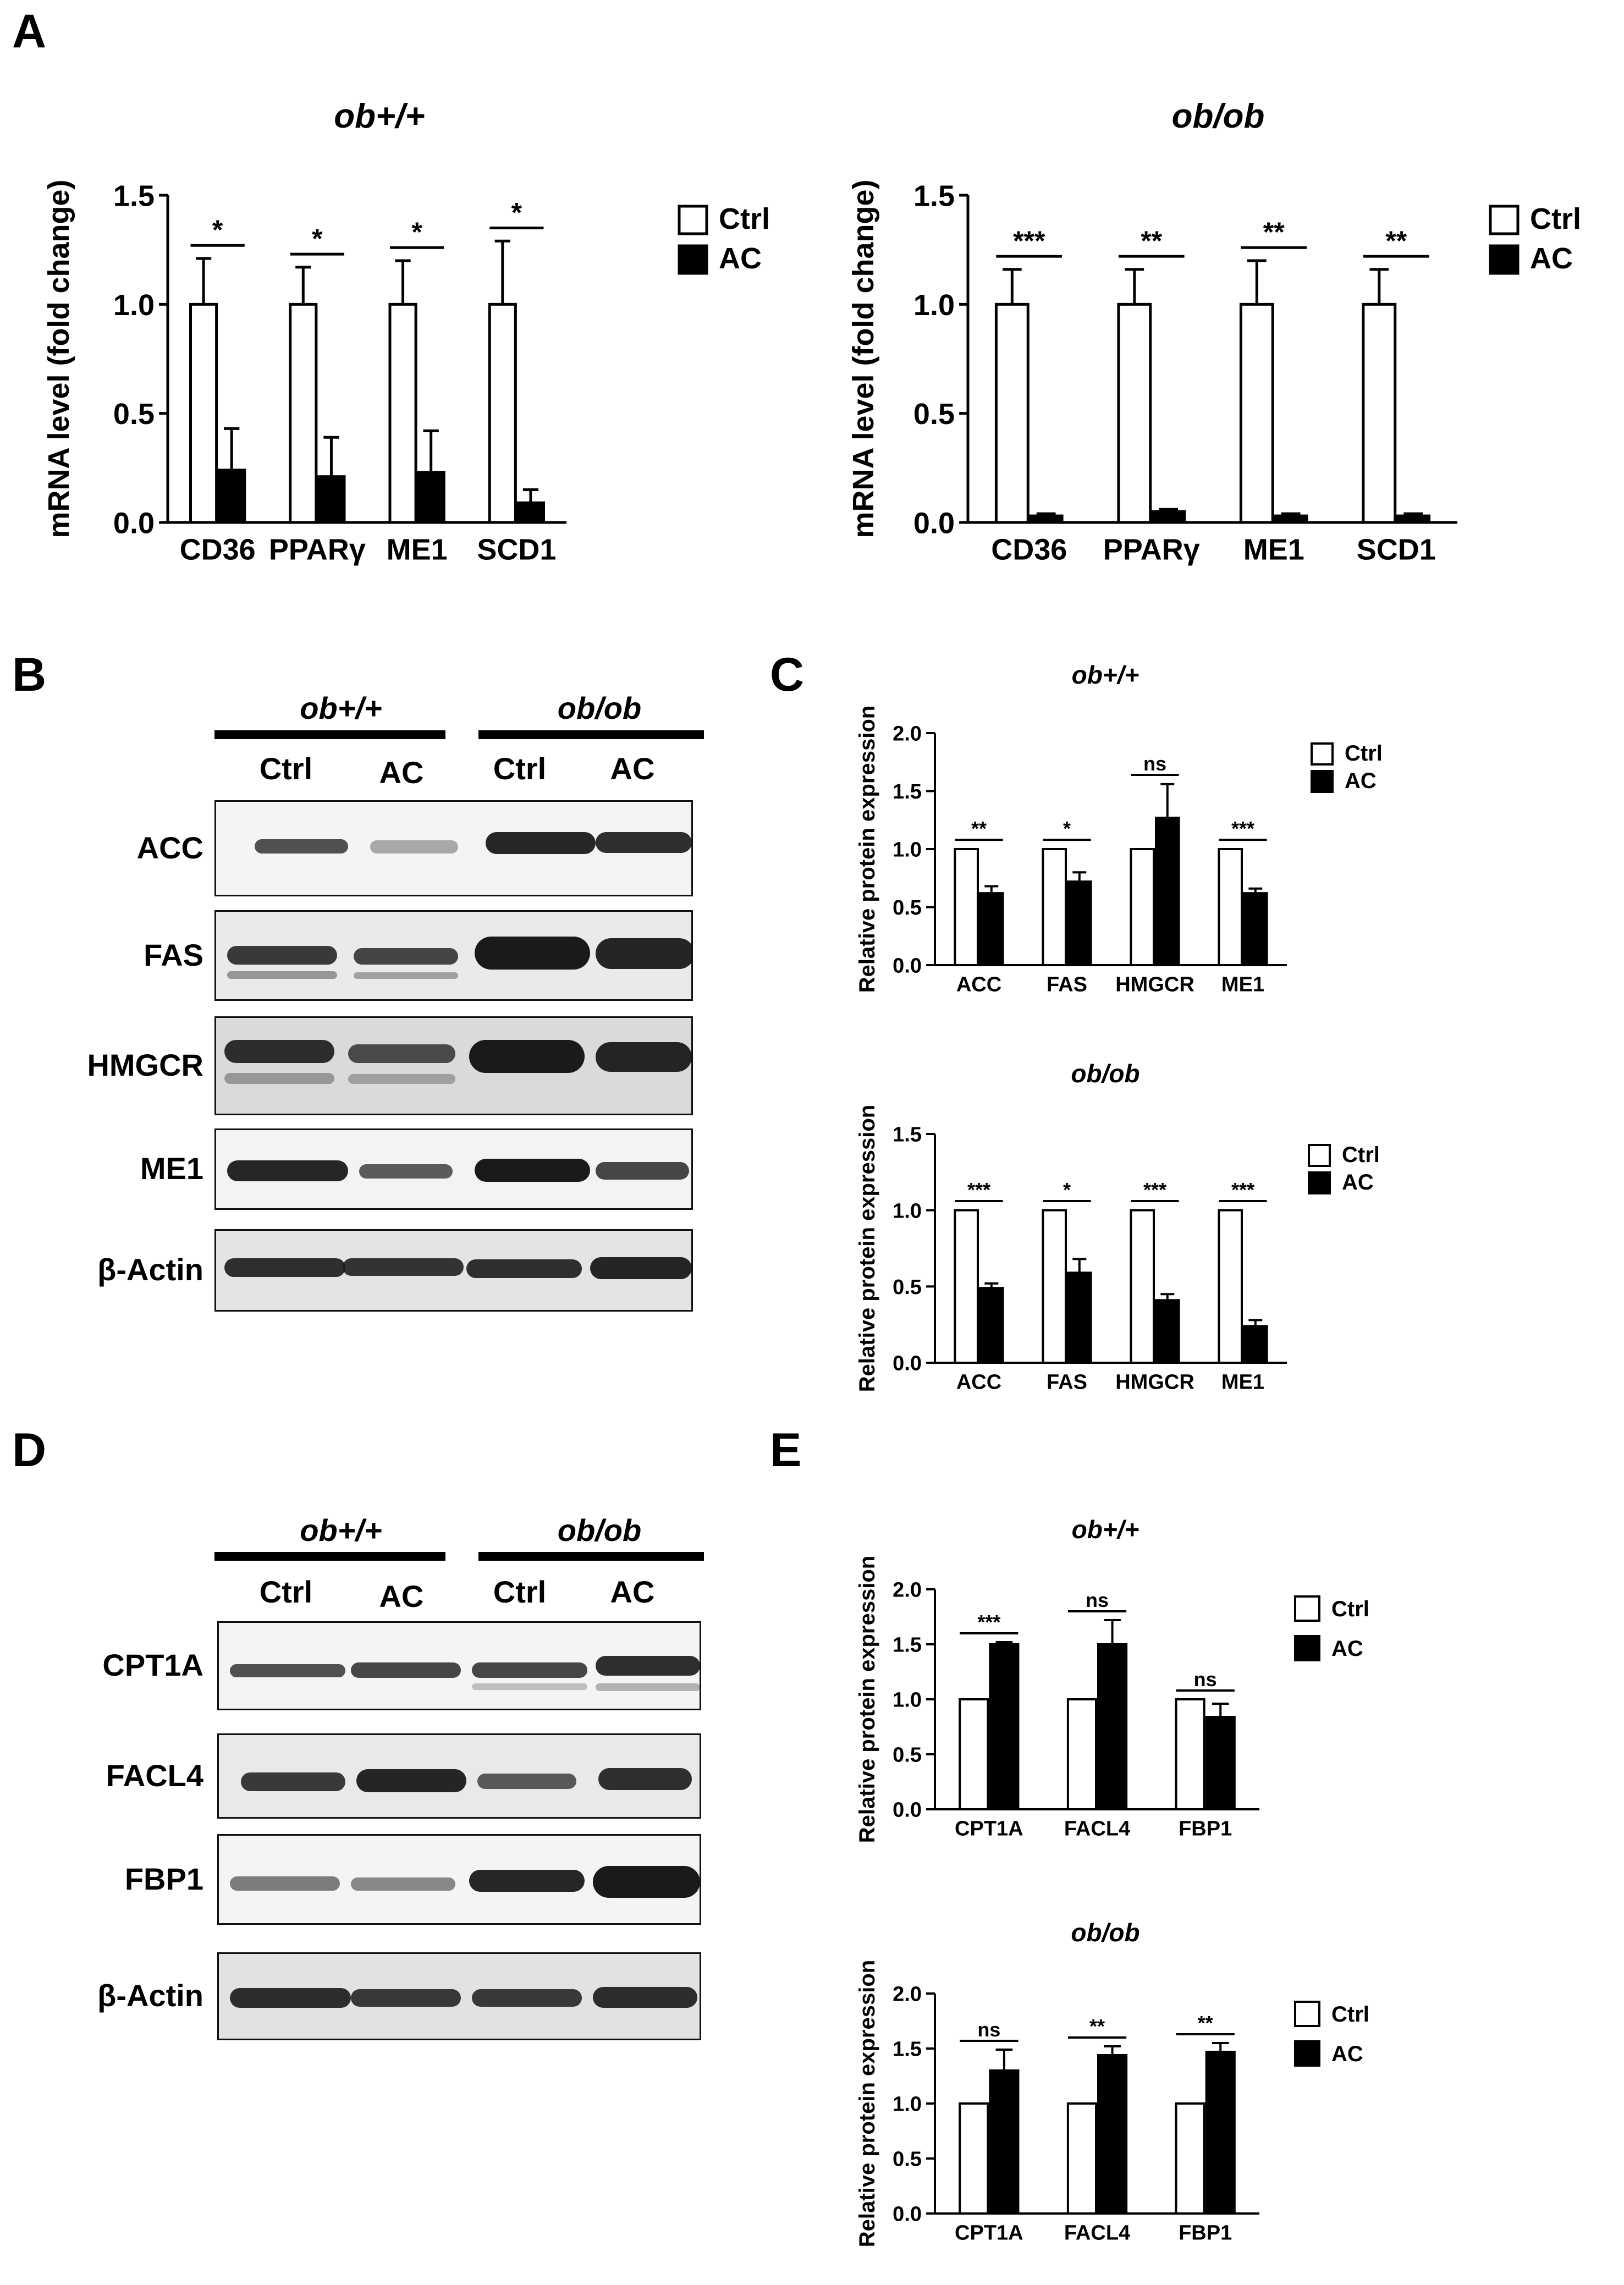  I want to click on x-tick-label: FAS, so click(1067, 1382).